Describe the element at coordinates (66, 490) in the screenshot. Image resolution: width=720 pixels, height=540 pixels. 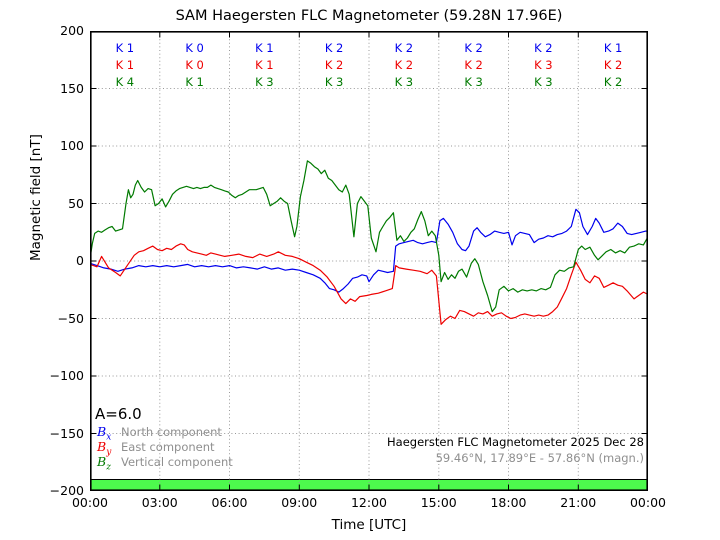
I see `y-tick-label: −200` at that location.